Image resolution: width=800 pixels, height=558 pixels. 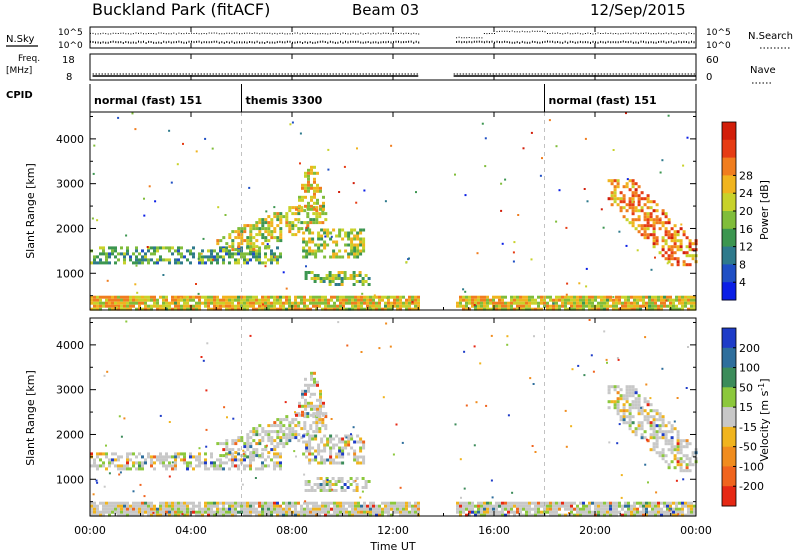 What do you see at coordinates (746, 407) in the screenshot?
I see `colorbar-tick-label: 15` at bounding box center [746, 407].